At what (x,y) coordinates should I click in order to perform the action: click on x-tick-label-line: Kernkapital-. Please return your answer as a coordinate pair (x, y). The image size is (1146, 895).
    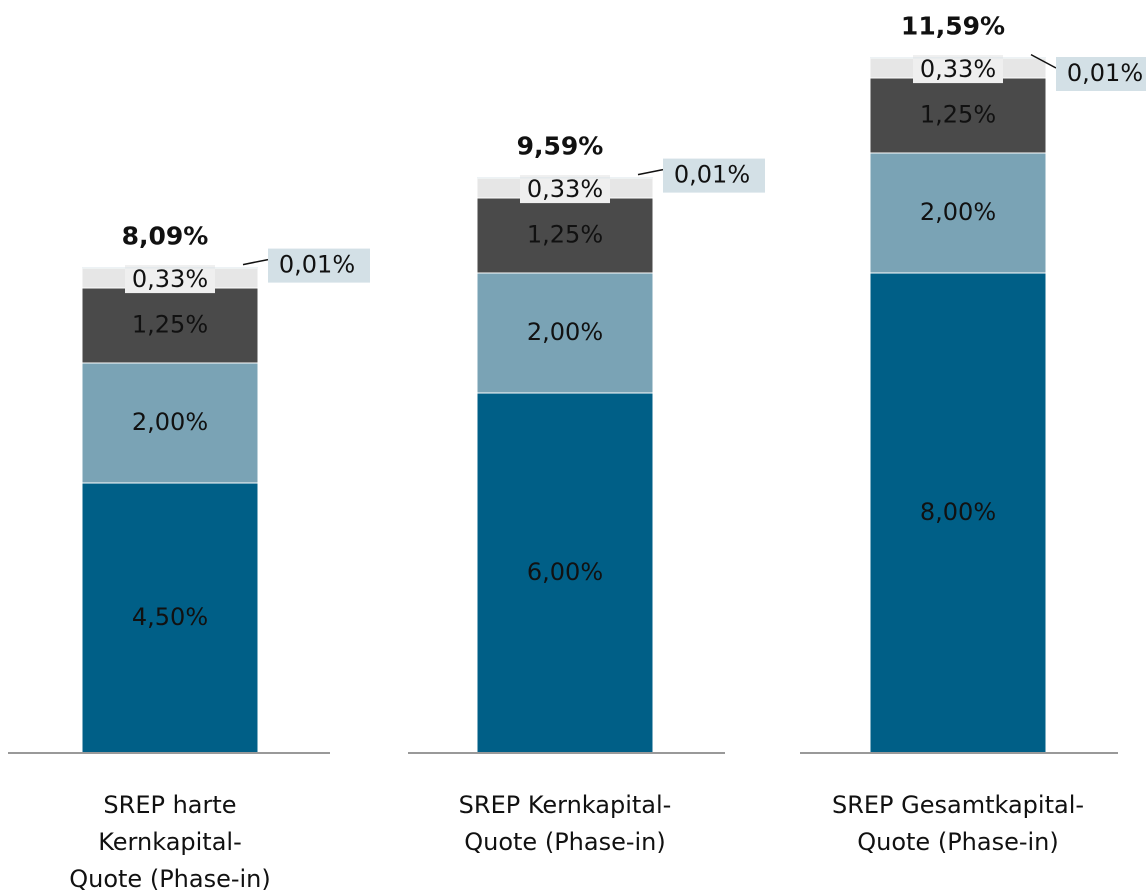
    Looking at the image, I should click on (170, 842).